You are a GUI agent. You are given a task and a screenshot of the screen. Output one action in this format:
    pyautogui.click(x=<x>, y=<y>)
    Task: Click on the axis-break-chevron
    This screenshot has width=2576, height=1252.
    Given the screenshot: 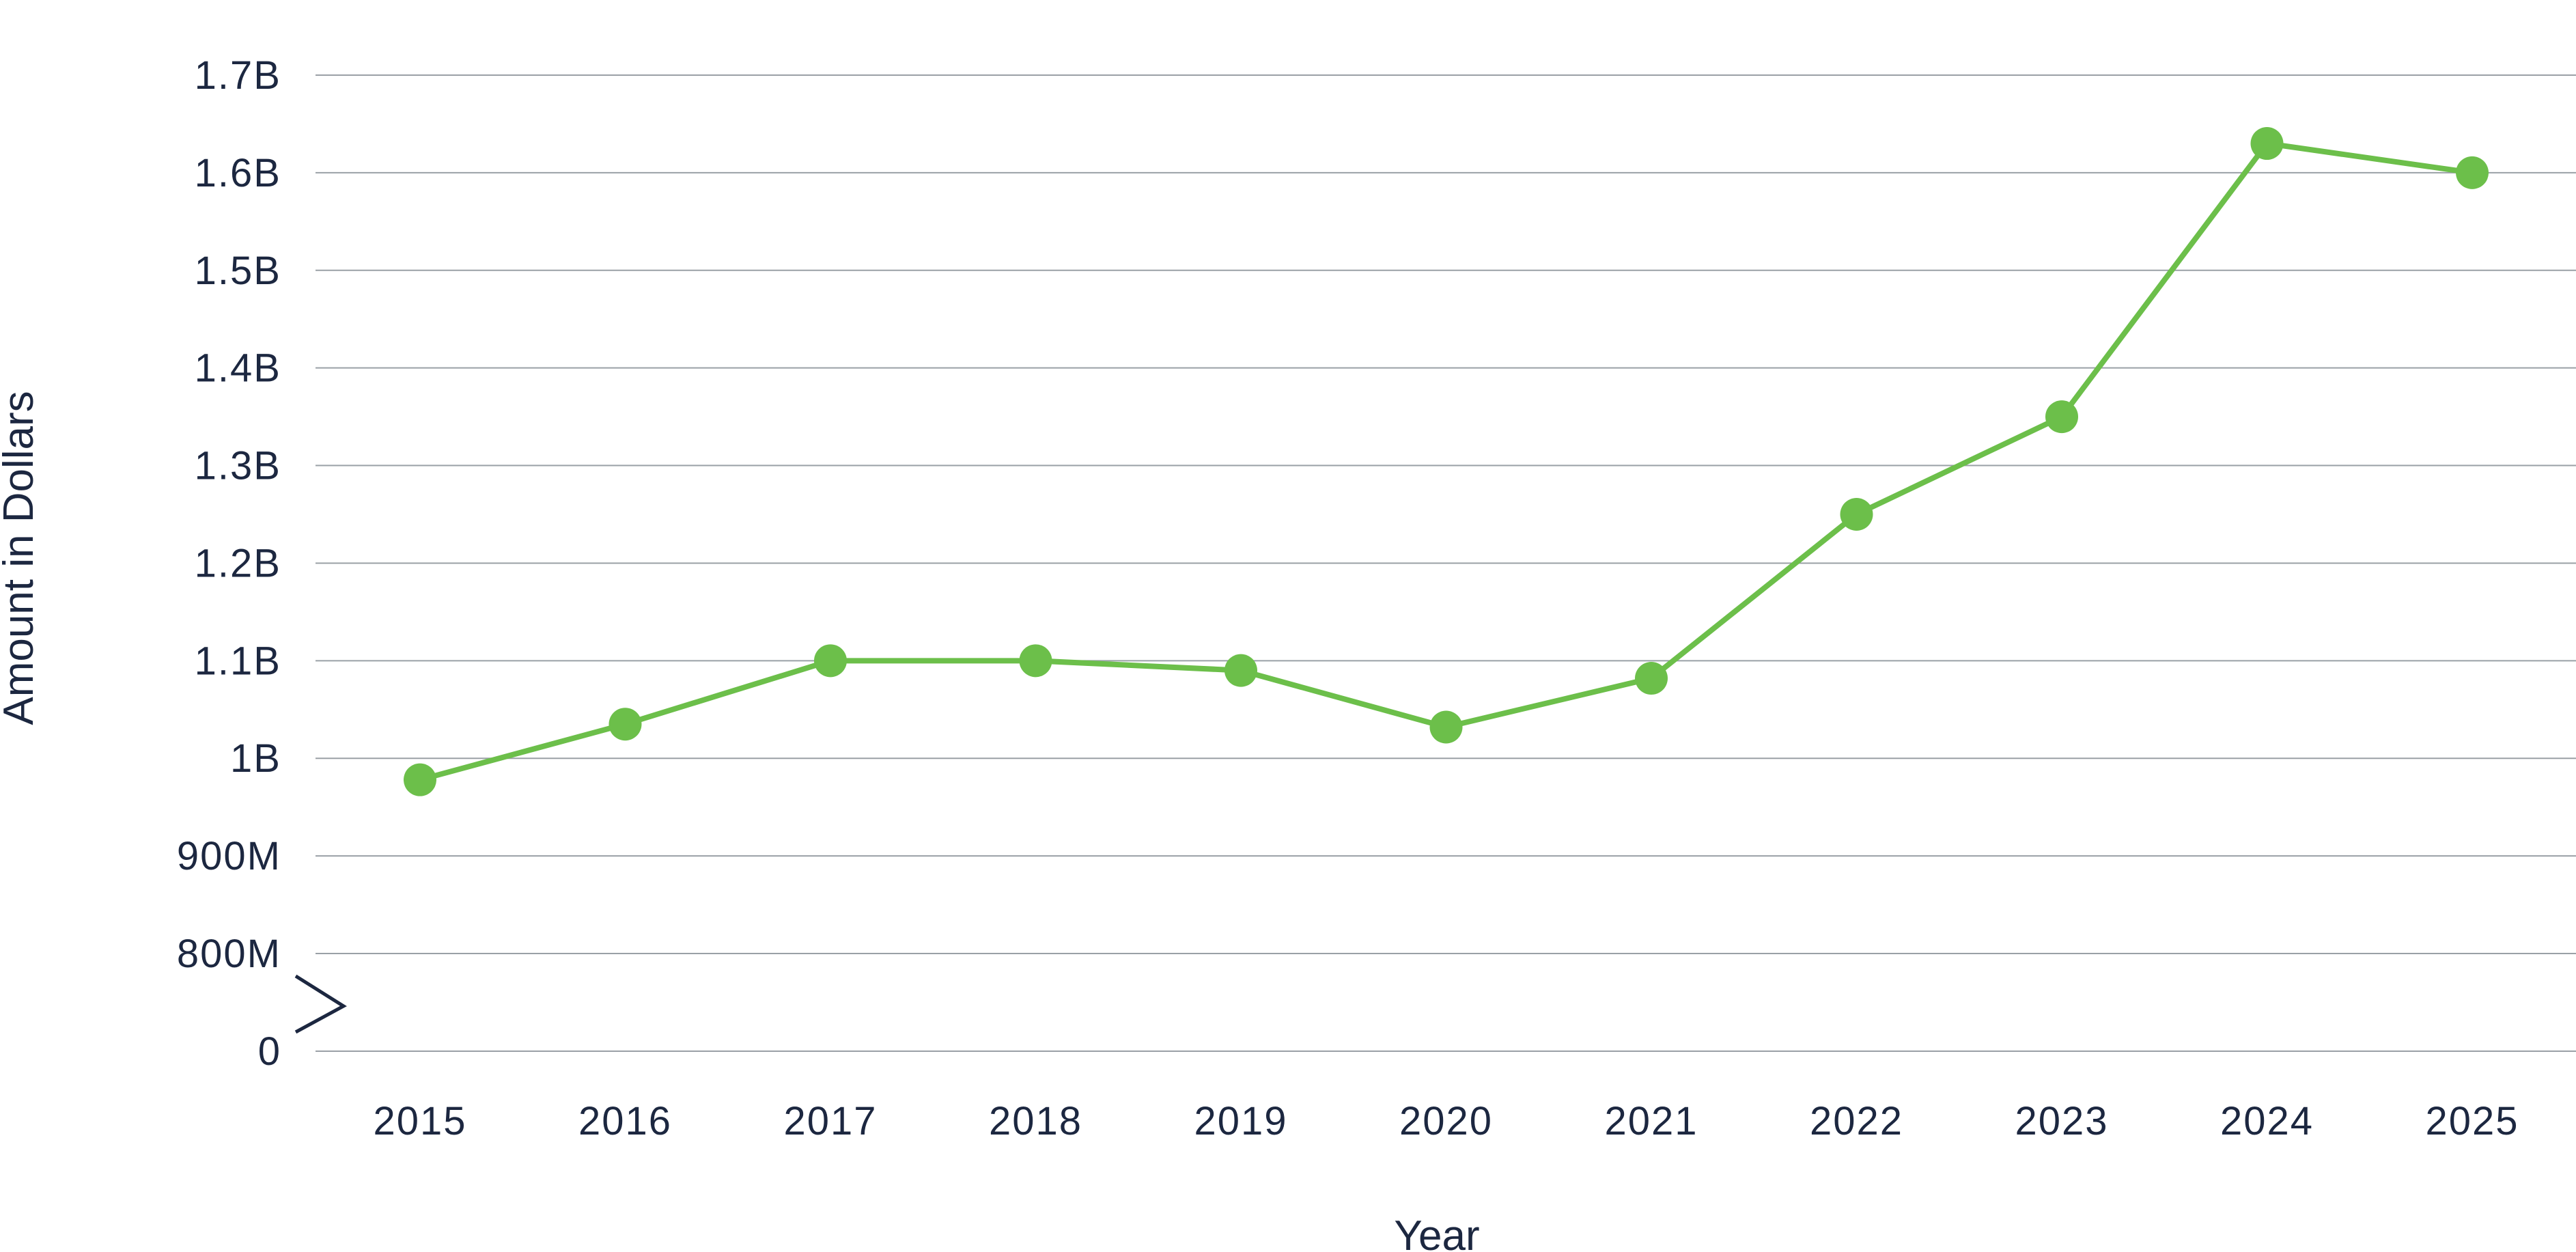 What is the action you would take?
    pyautogui.click(x=320, y=1004)
    